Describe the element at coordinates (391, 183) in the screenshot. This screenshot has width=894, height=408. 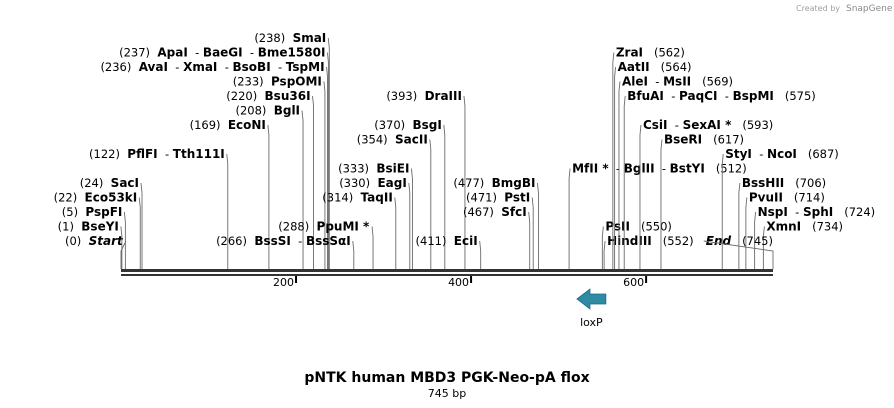
I see `enzyme-name: EagI` at that location.